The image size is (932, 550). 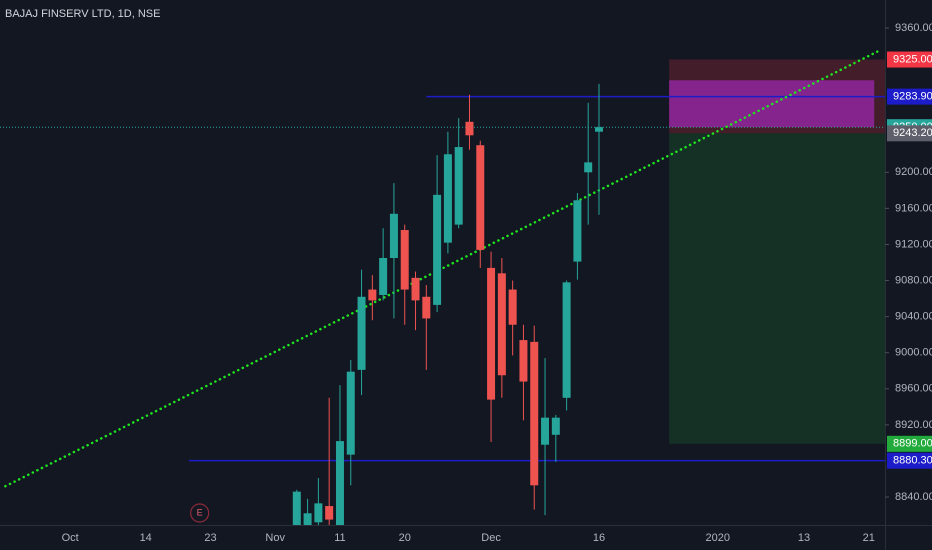 What do you see at coordinates (869, 538) in the screenshot?
I see `x-tick-label: 21` at bounding box center [869, 538].